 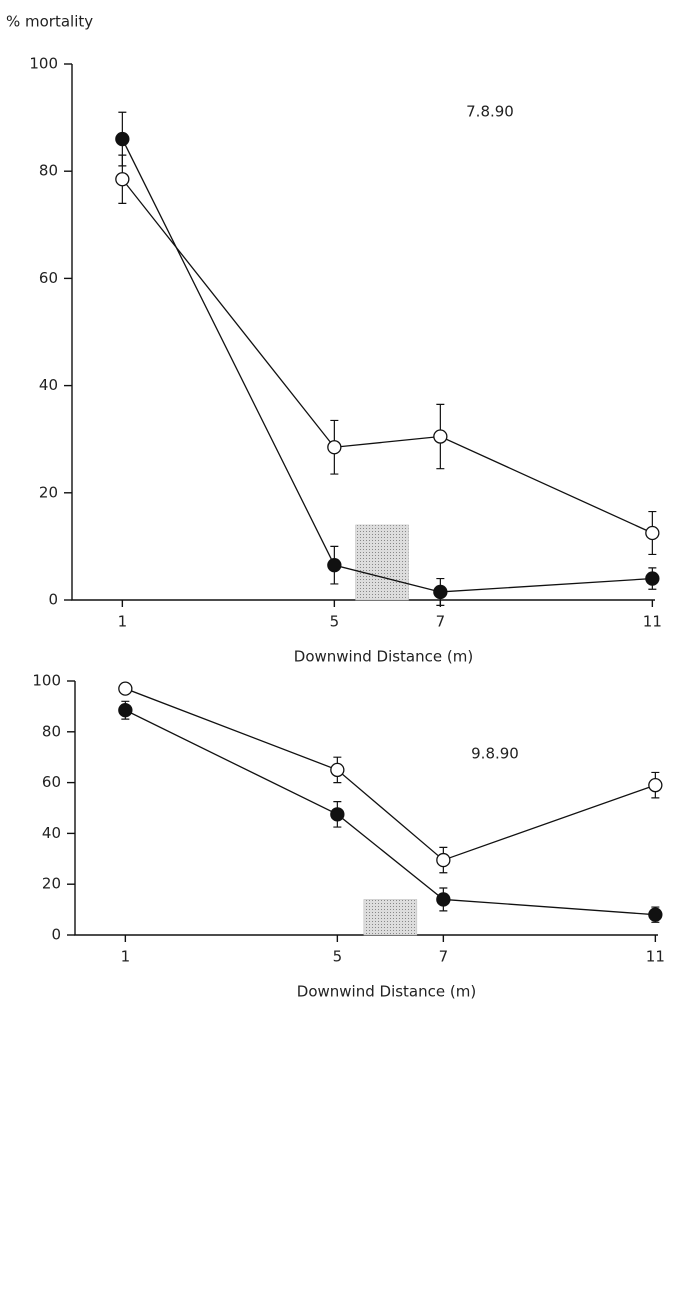 I want to click on annotation: 9.8.90, so click(x=495, y=754).